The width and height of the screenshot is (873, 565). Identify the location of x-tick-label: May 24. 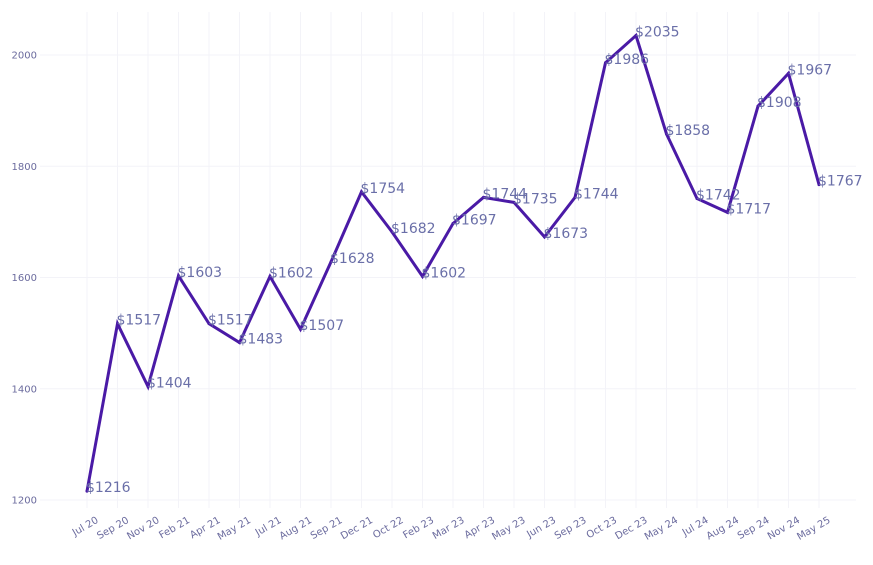
(661, 529).